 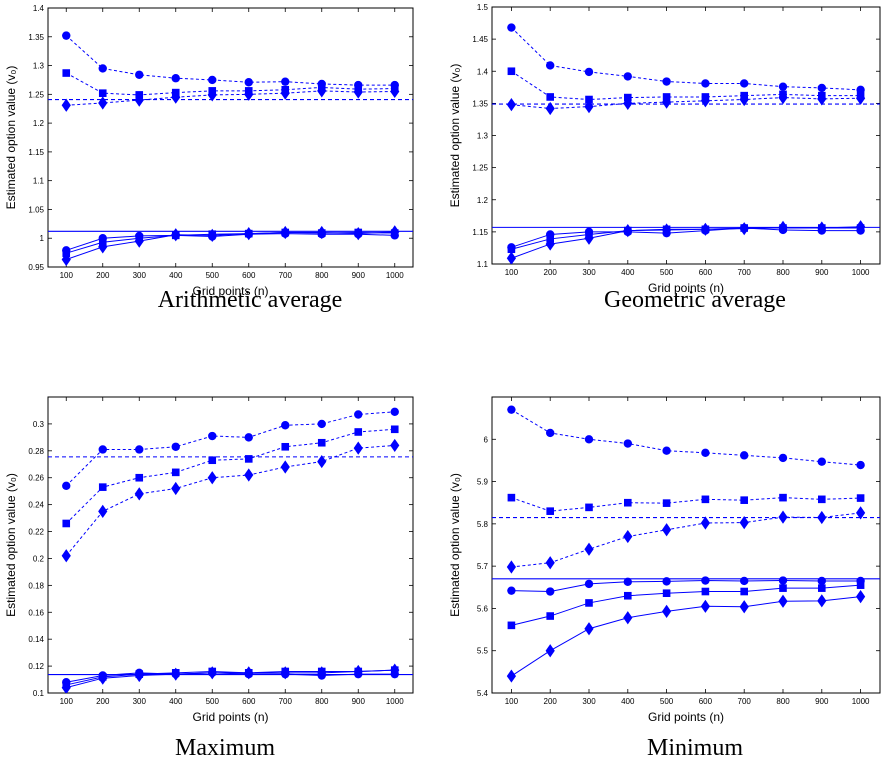 I want to click on y-tick-label: 0.2, so click(x=39, y=558).